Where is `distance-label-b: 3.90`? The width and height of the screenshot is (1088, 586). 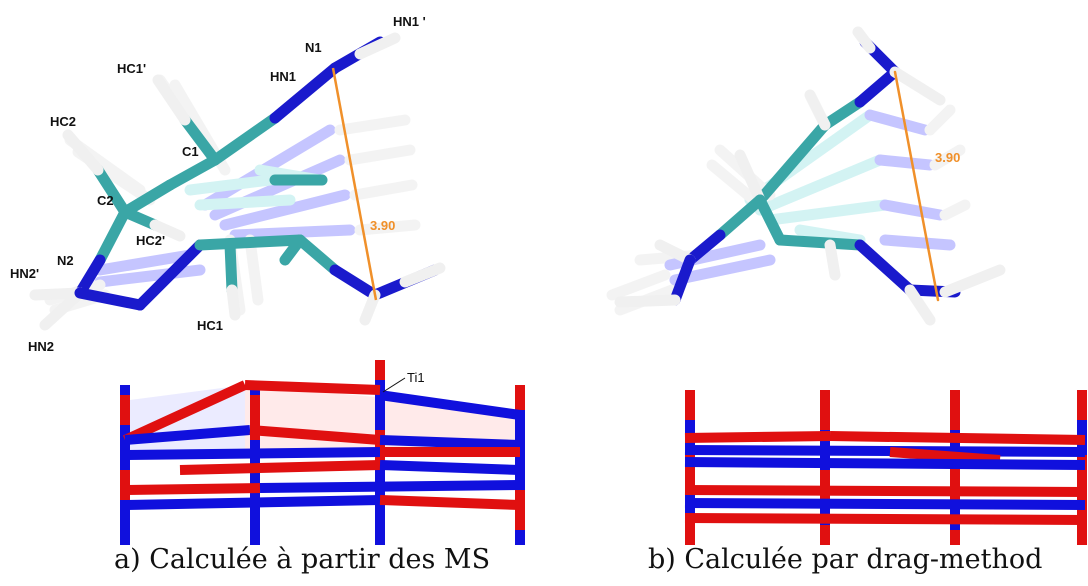 distance-label-b: 3.90 is located at coordinates (947, 157).